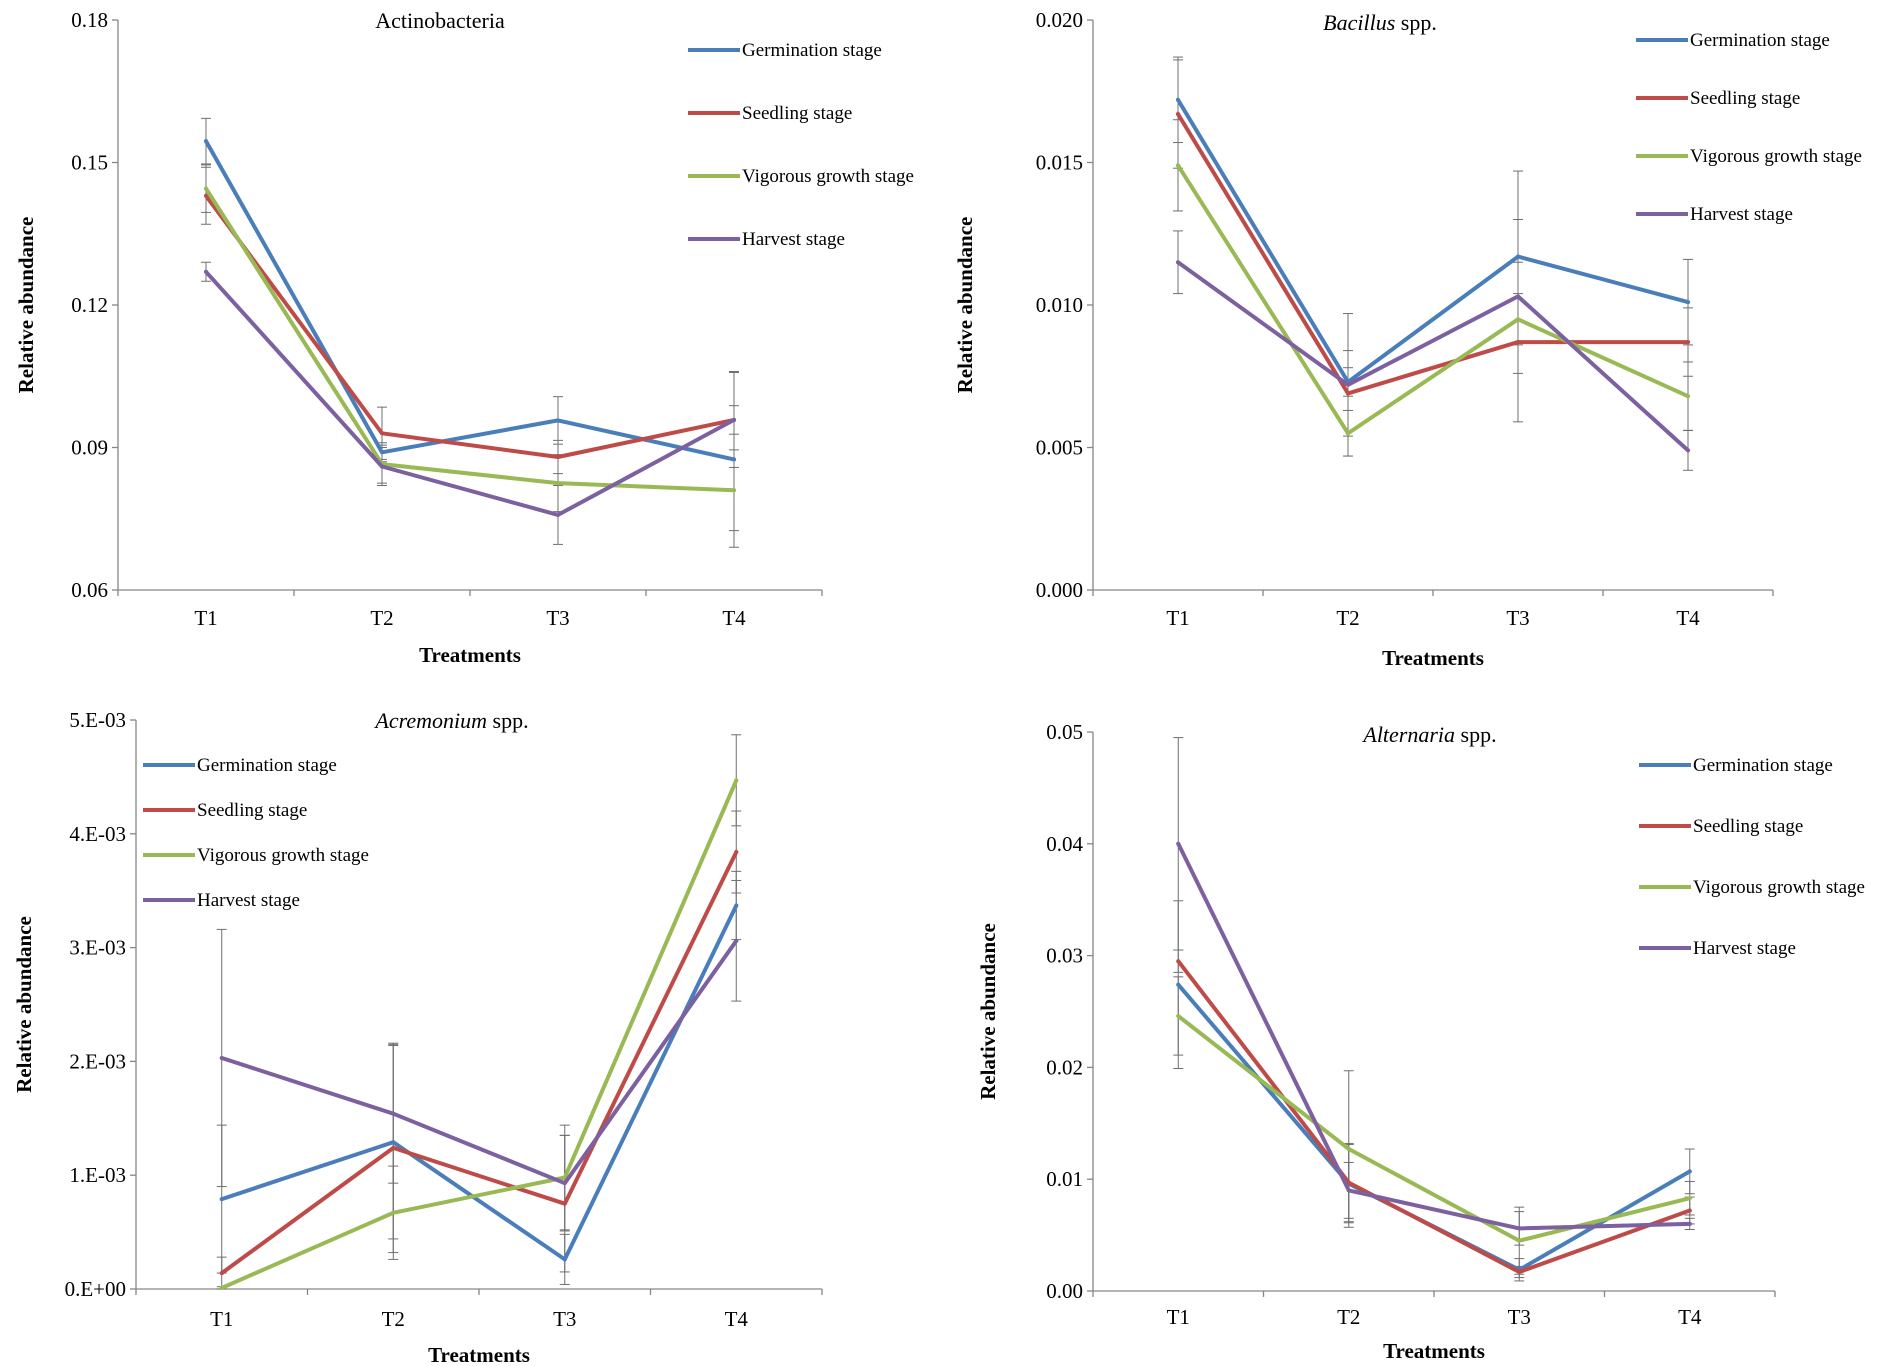 The height and width of the screenshot is (1366, 1902). Describe the element at coordinates (1059, 448) in the screenshot. I see `y-tick-label: 0.005` at that location.